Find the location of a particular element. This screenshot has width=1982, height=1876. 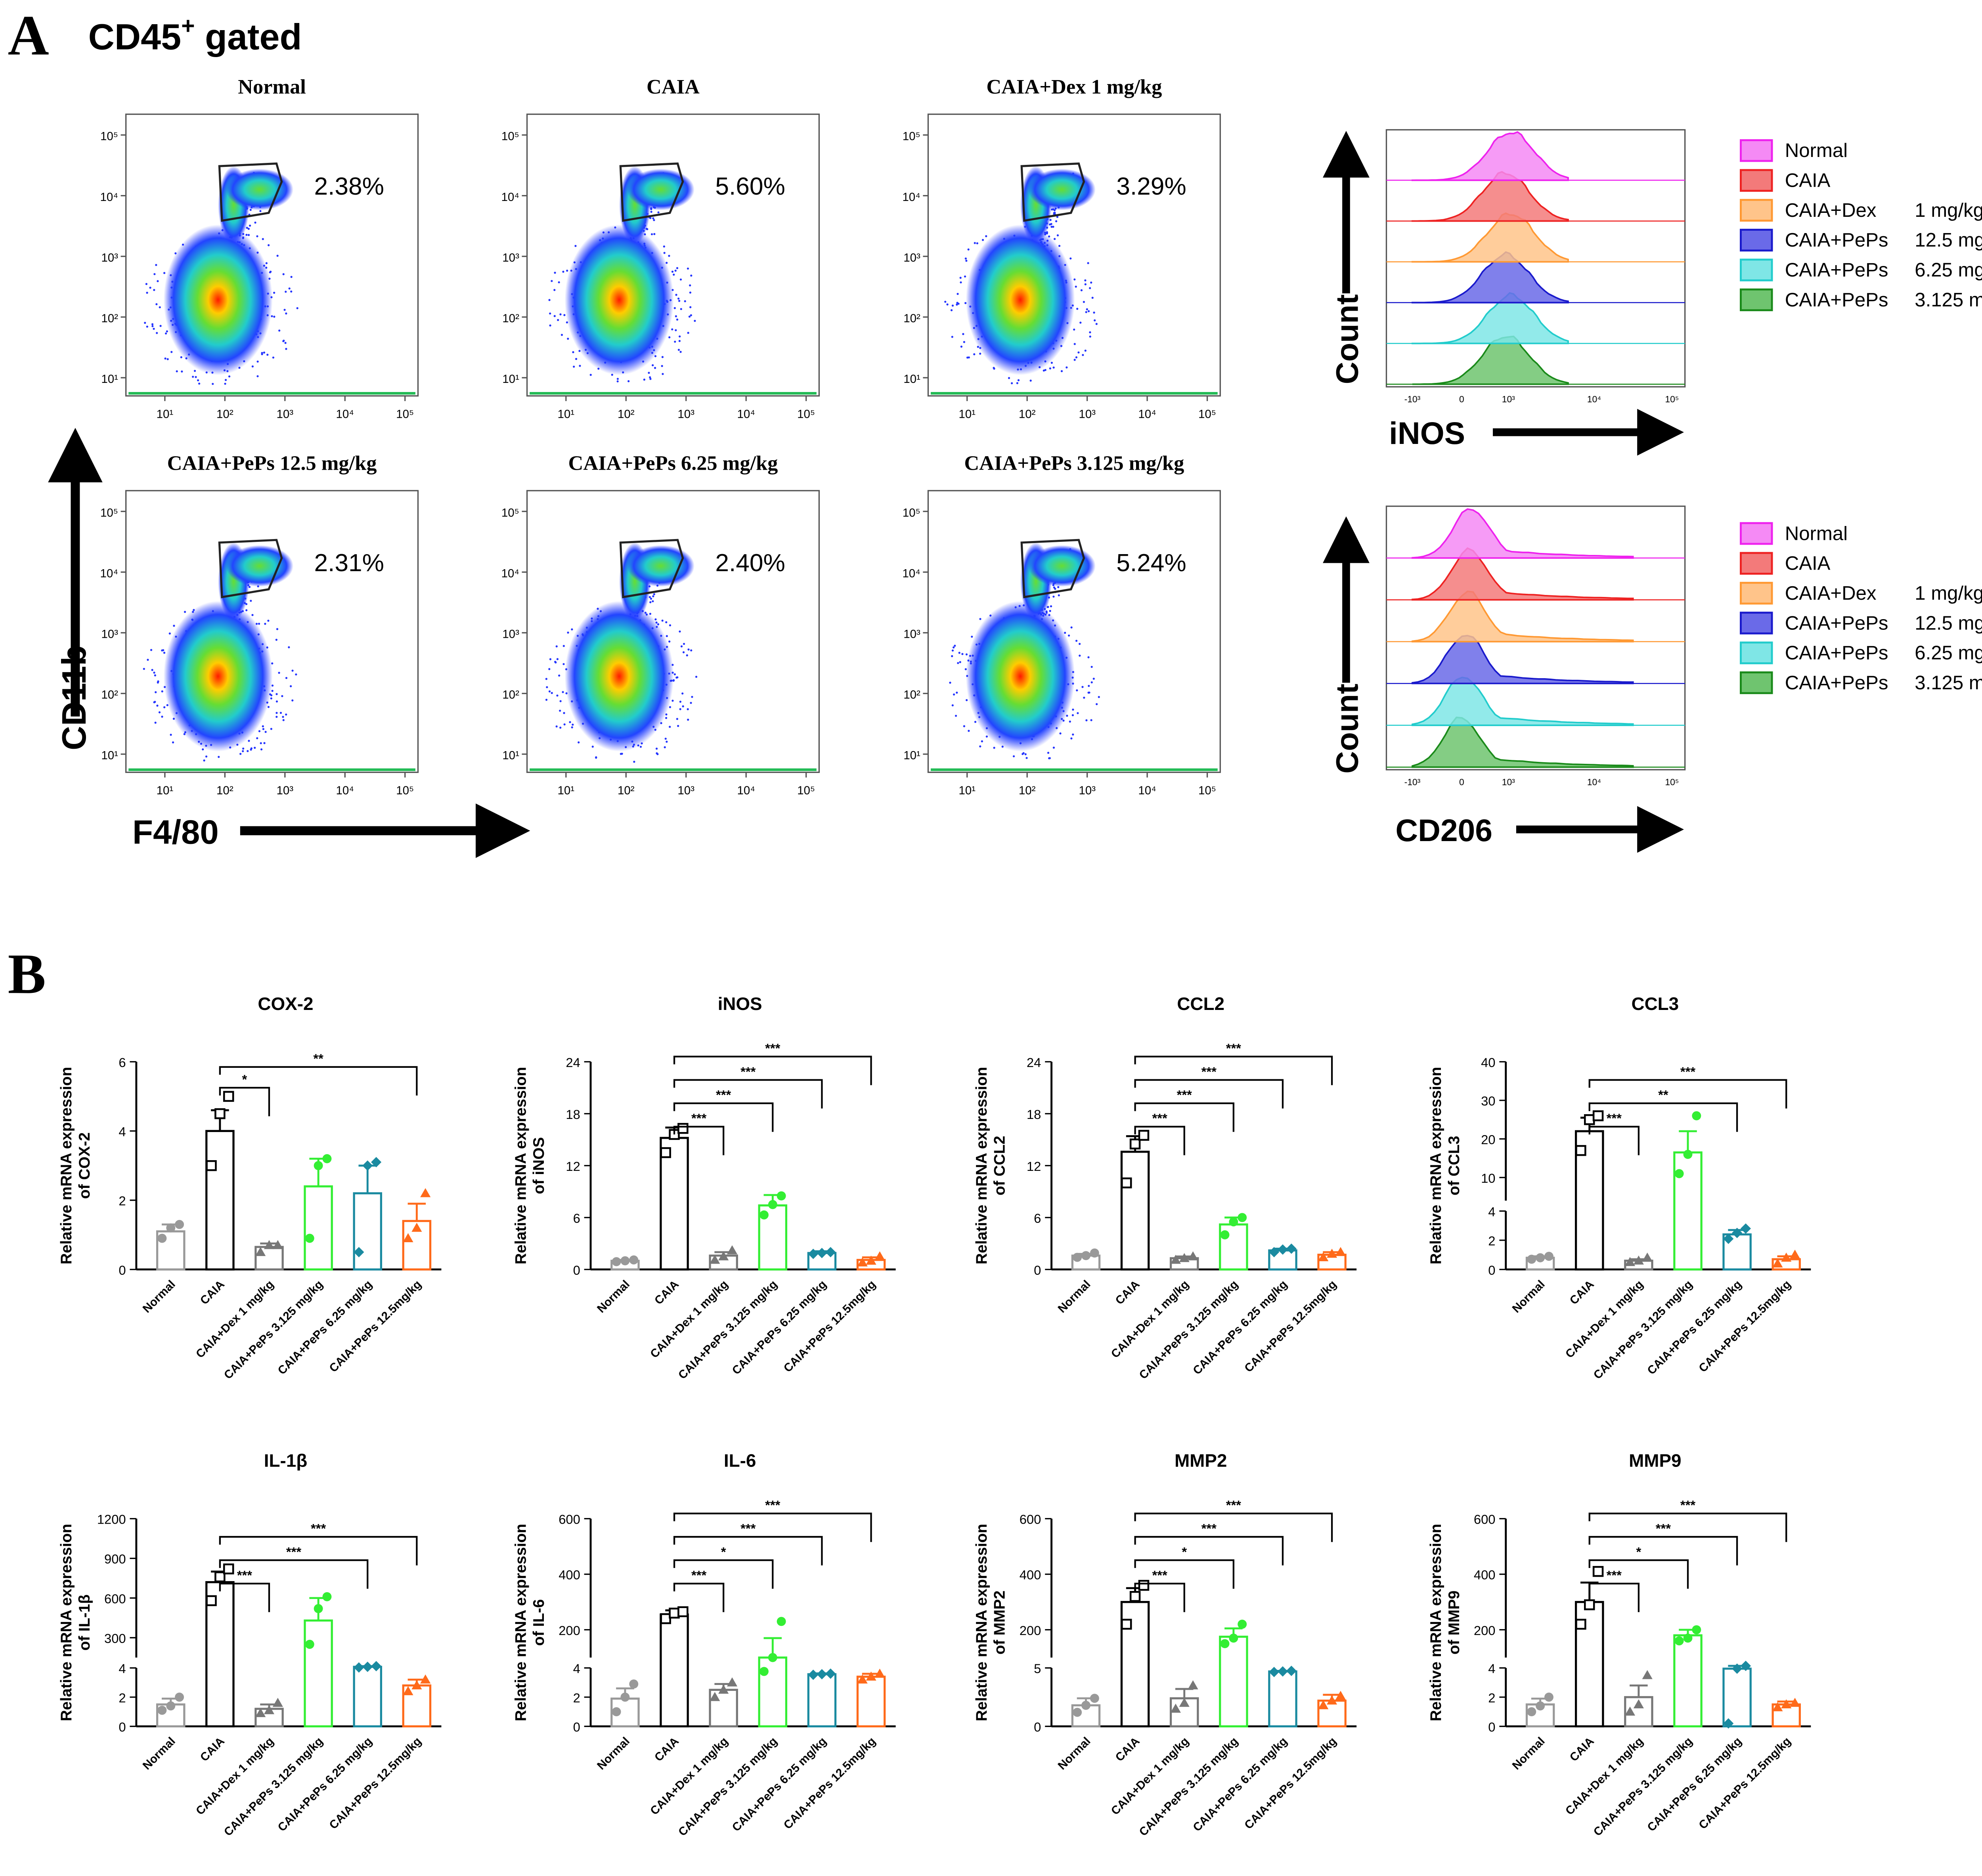

legend-swatch is located at coordinates (1756, 240).